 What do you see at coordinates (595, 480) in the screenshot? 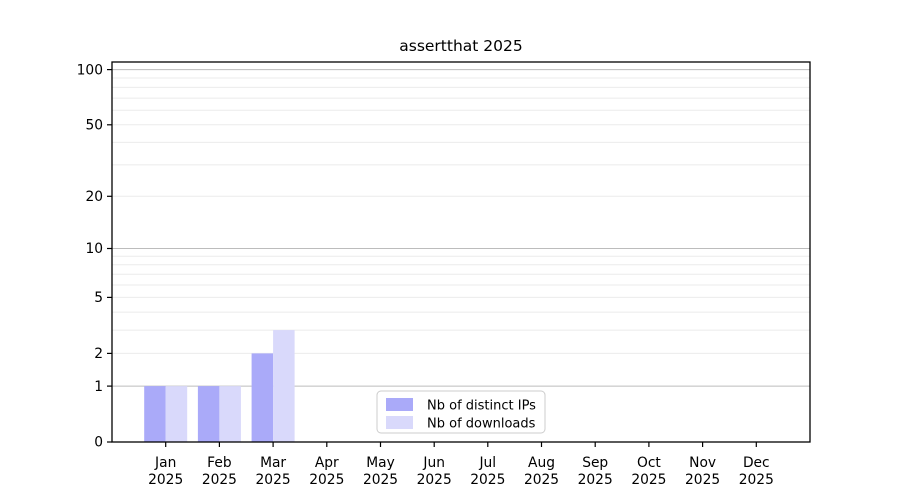
I see `x-tick-label-year-sep: 2025` at bounding box center [595, 480].